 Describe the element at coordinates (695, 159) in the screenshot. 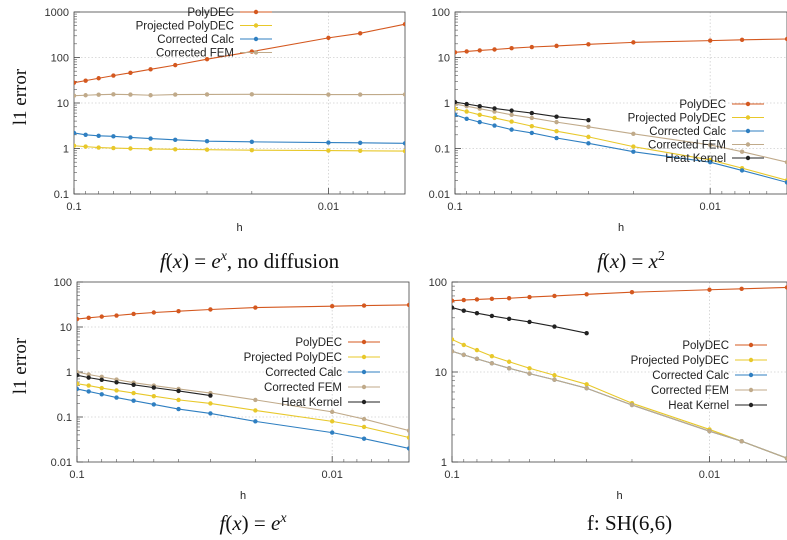

I see `legend-label: Heat Kernel` at that location.